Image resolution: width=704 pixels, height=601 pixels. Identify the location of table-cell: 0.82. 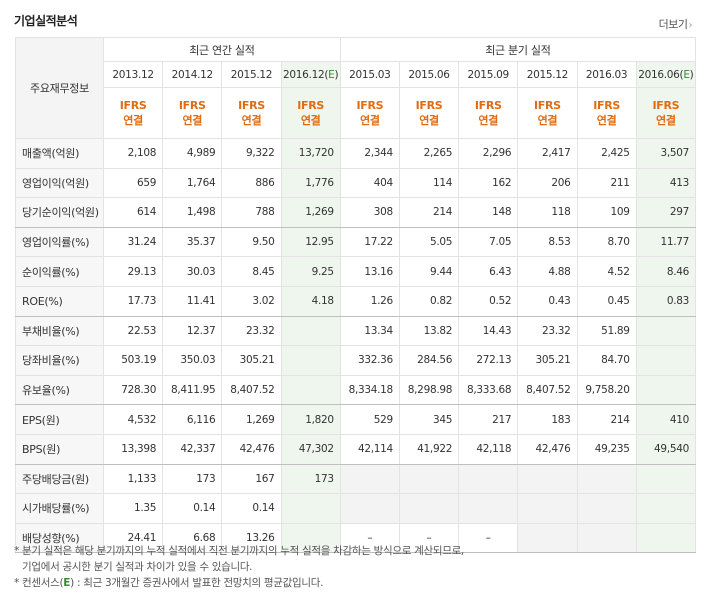
(429, 301).